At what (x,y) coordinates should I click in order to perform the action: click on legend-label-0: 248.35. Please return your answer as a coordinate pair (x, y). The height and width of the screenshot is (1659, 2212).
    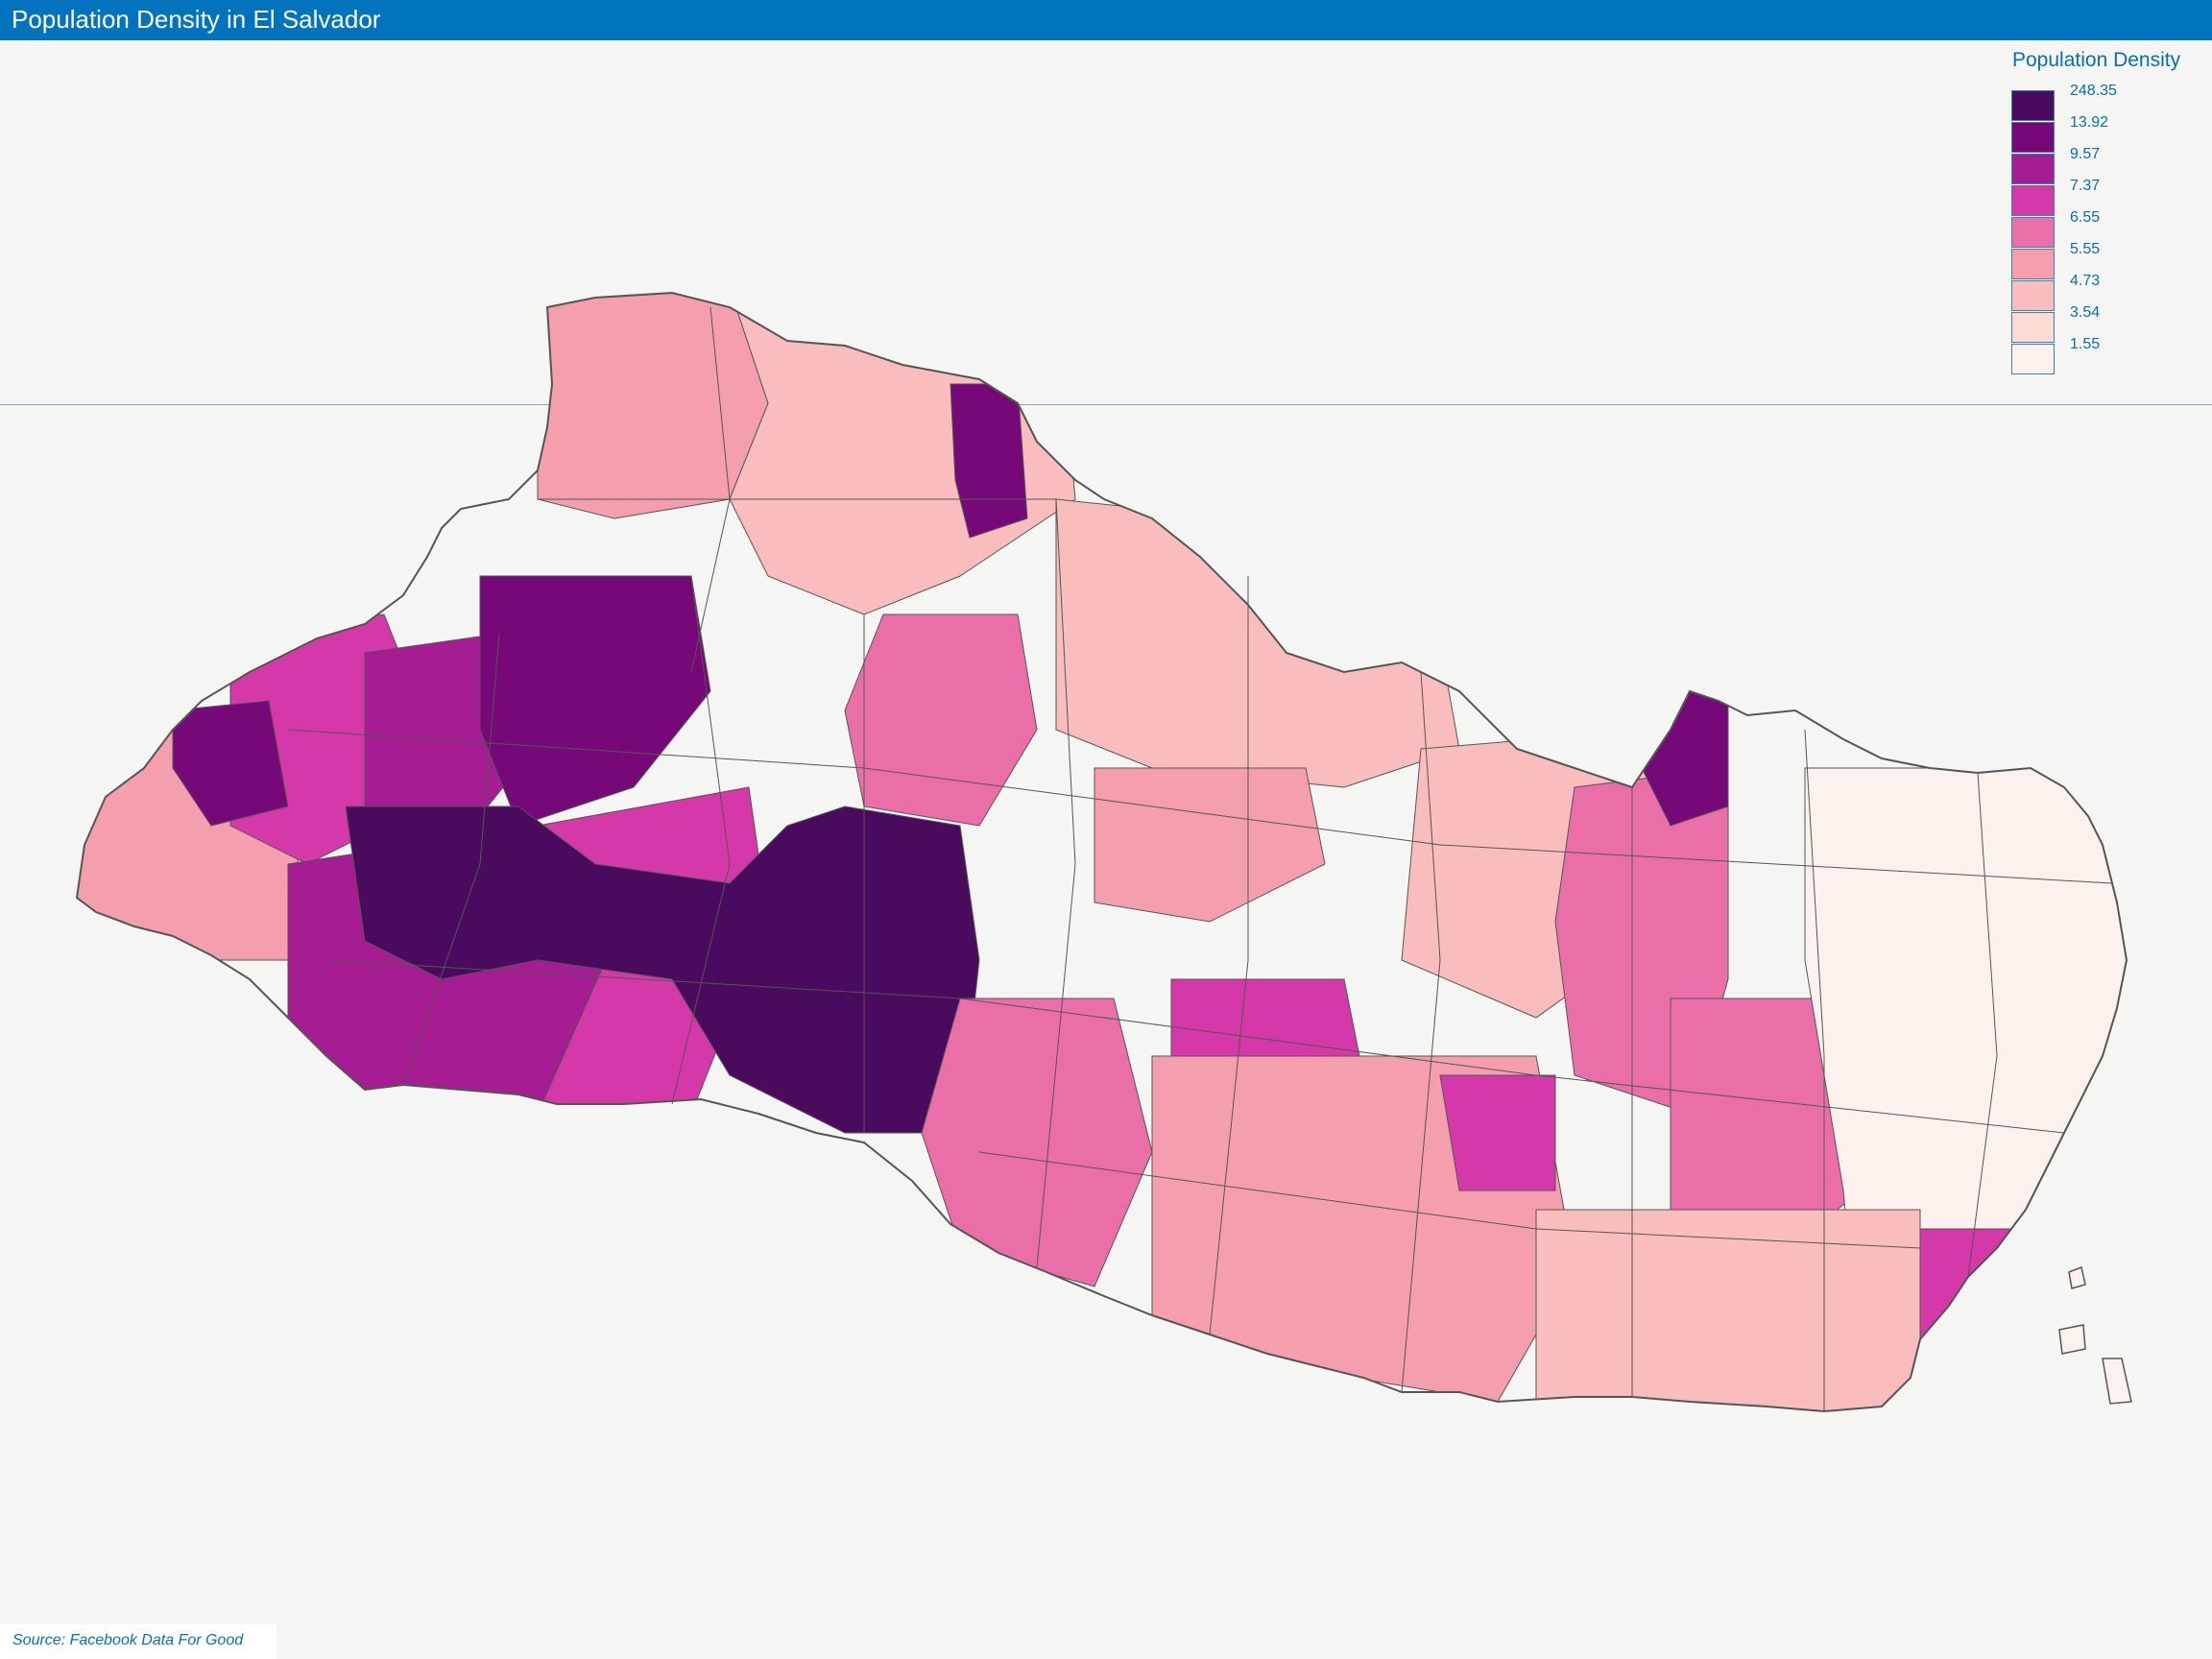
    Looking at the image, I should click on (2094, 91).